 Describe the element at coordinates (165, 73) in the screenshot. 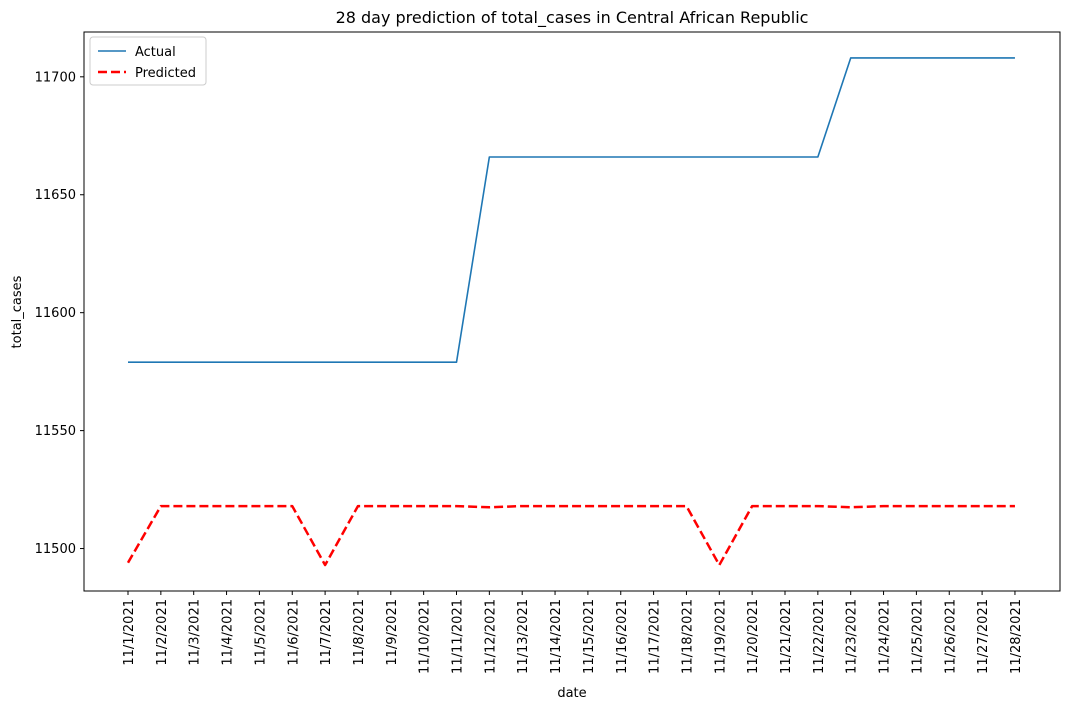

I see `legend-label-predicted: Predicted` at that location.